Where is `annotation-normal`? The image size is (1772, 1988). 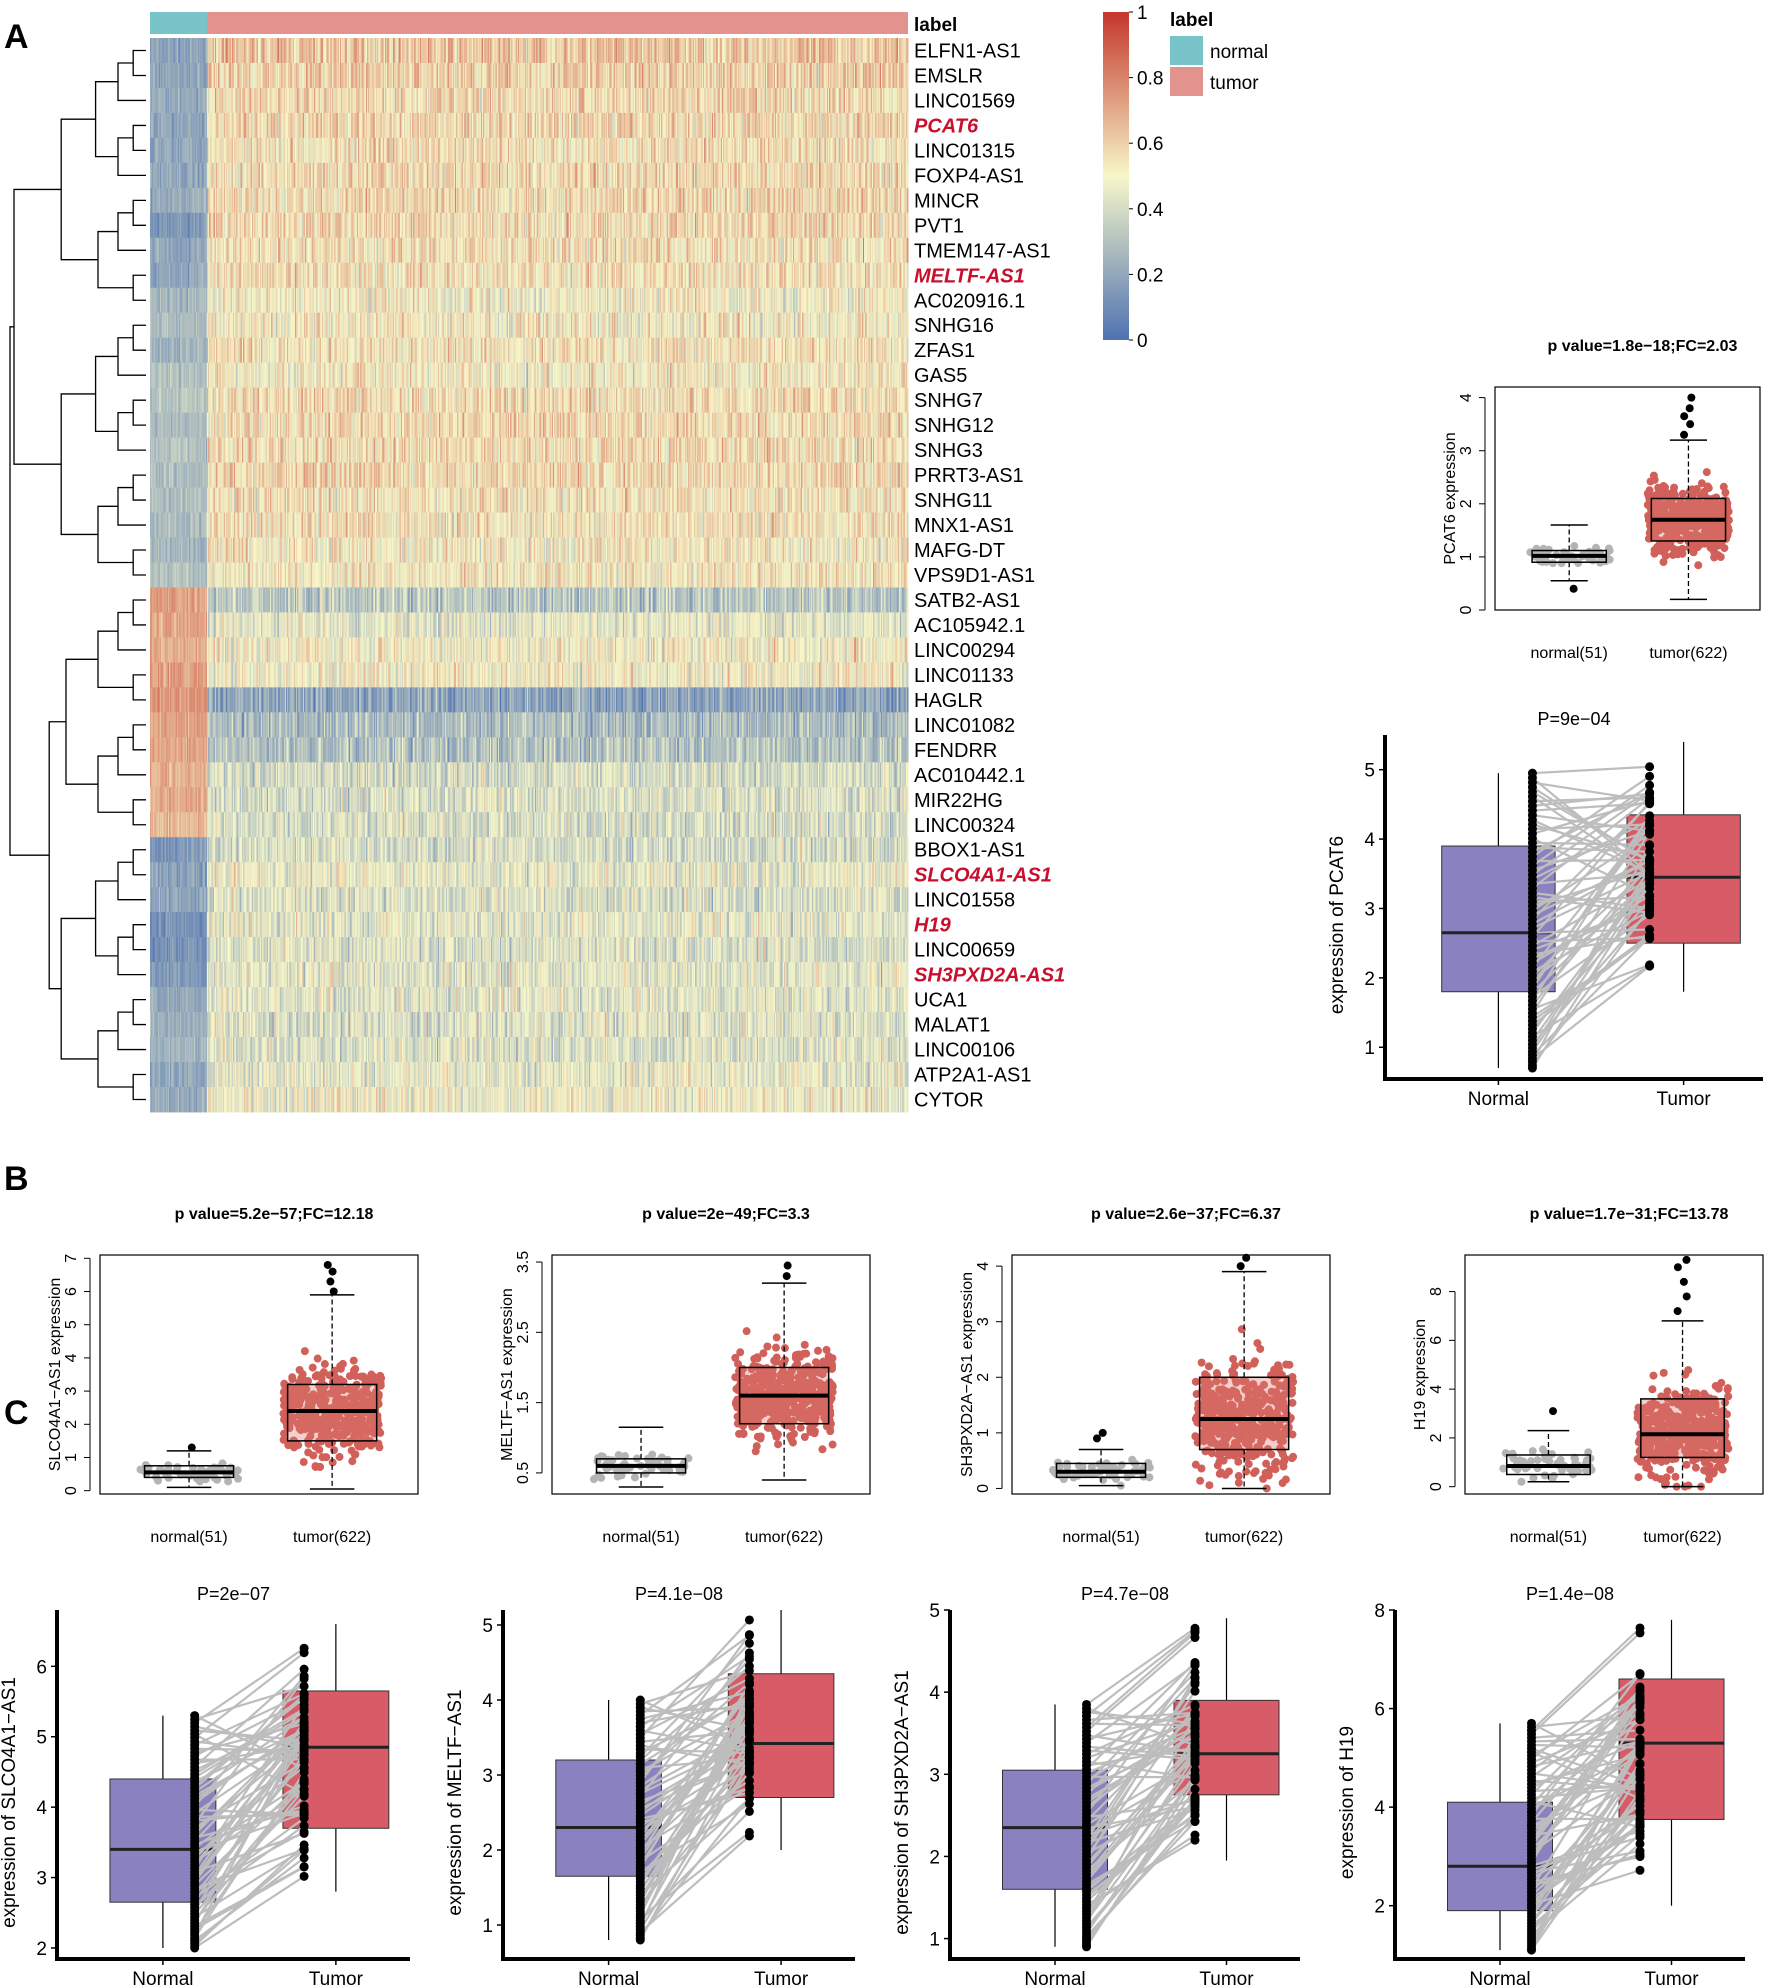
annotation-normal is located at coordinates (178, 23).